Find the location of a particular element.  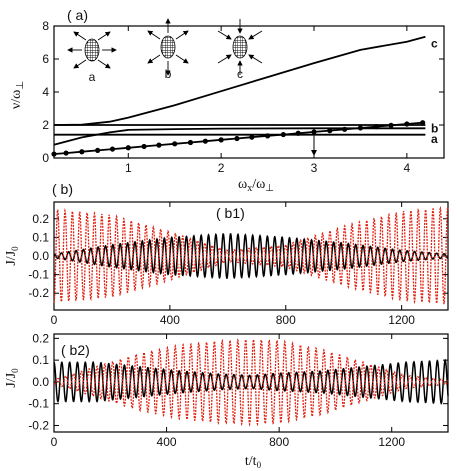

inset-label-b: b is located at coordinates (168, 74).